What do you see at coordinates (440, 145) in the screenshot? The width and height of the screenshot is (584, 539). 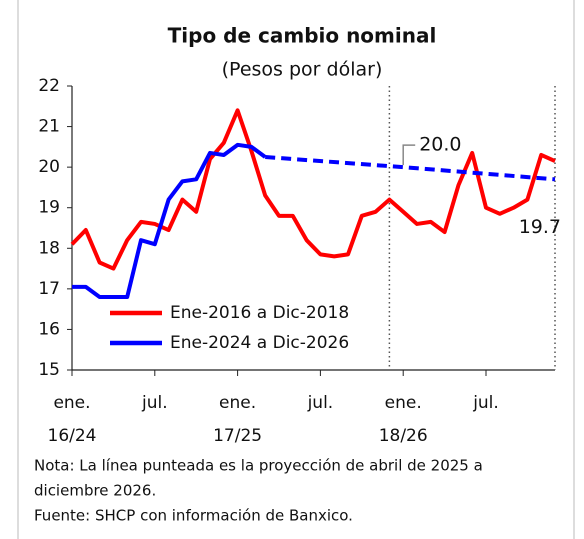 I see `data-label: 20.0` at bounding box center [440, 145].